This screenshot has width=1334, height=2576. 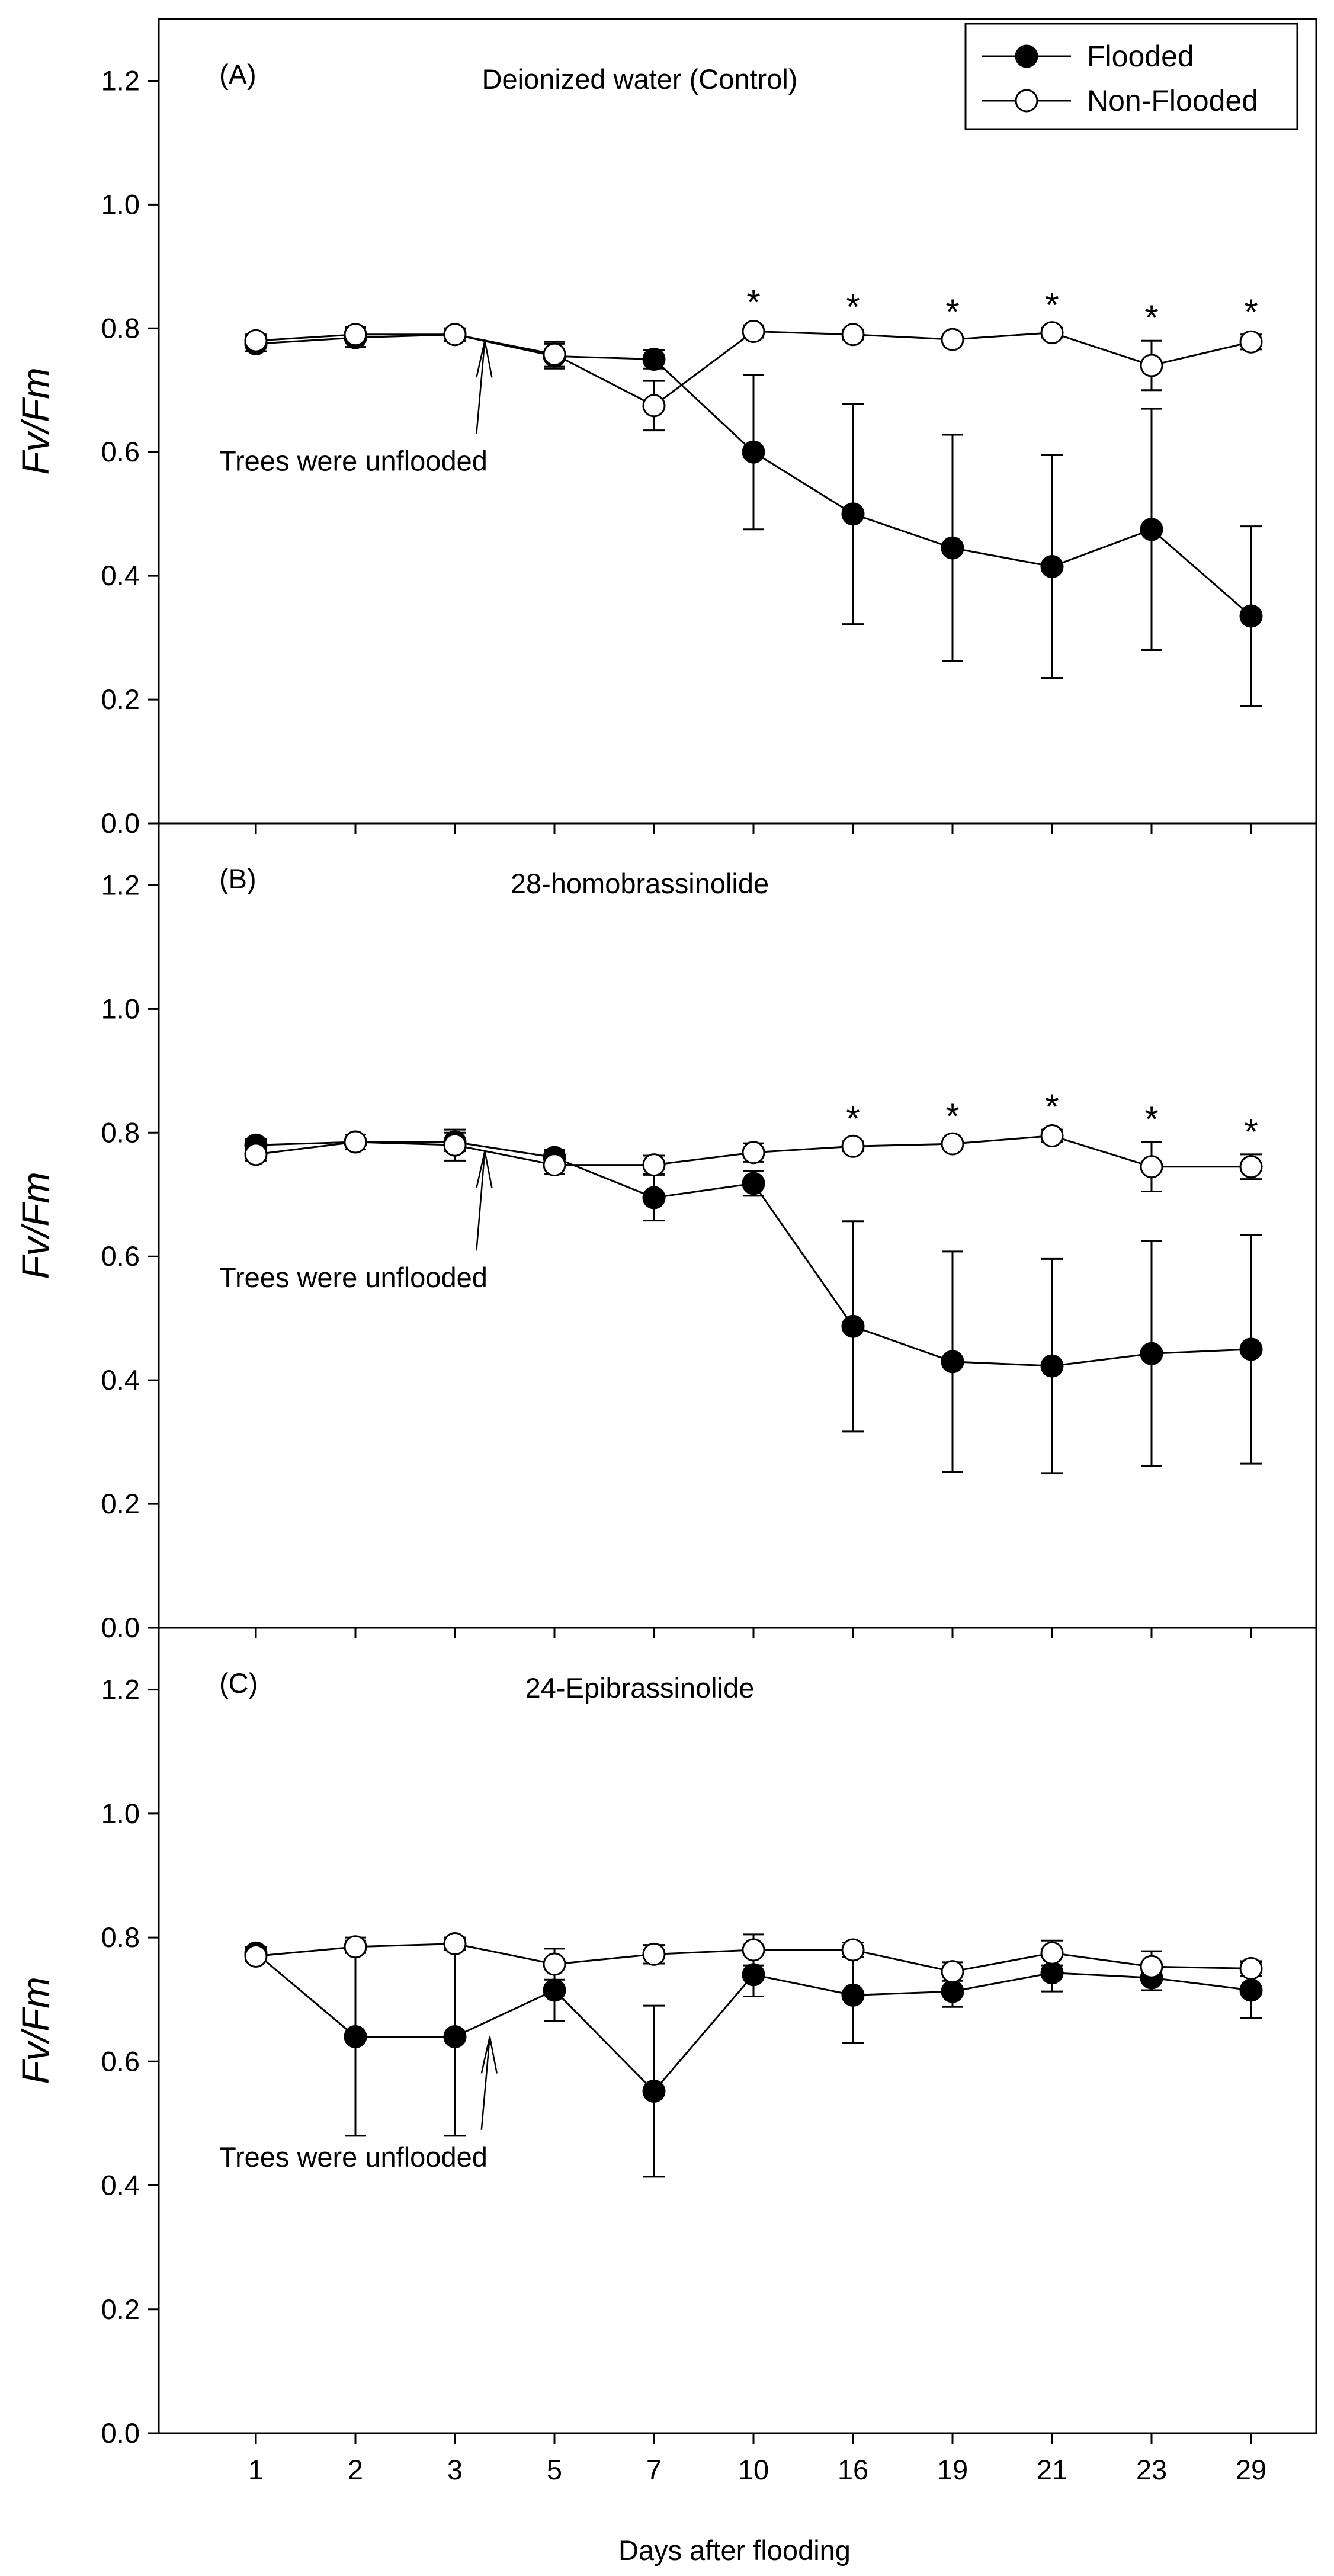 What do you see at coordinates (455, 2469) in the screenshot?
I see `x-tick-label: 3` at bounding box center [455, 2469].